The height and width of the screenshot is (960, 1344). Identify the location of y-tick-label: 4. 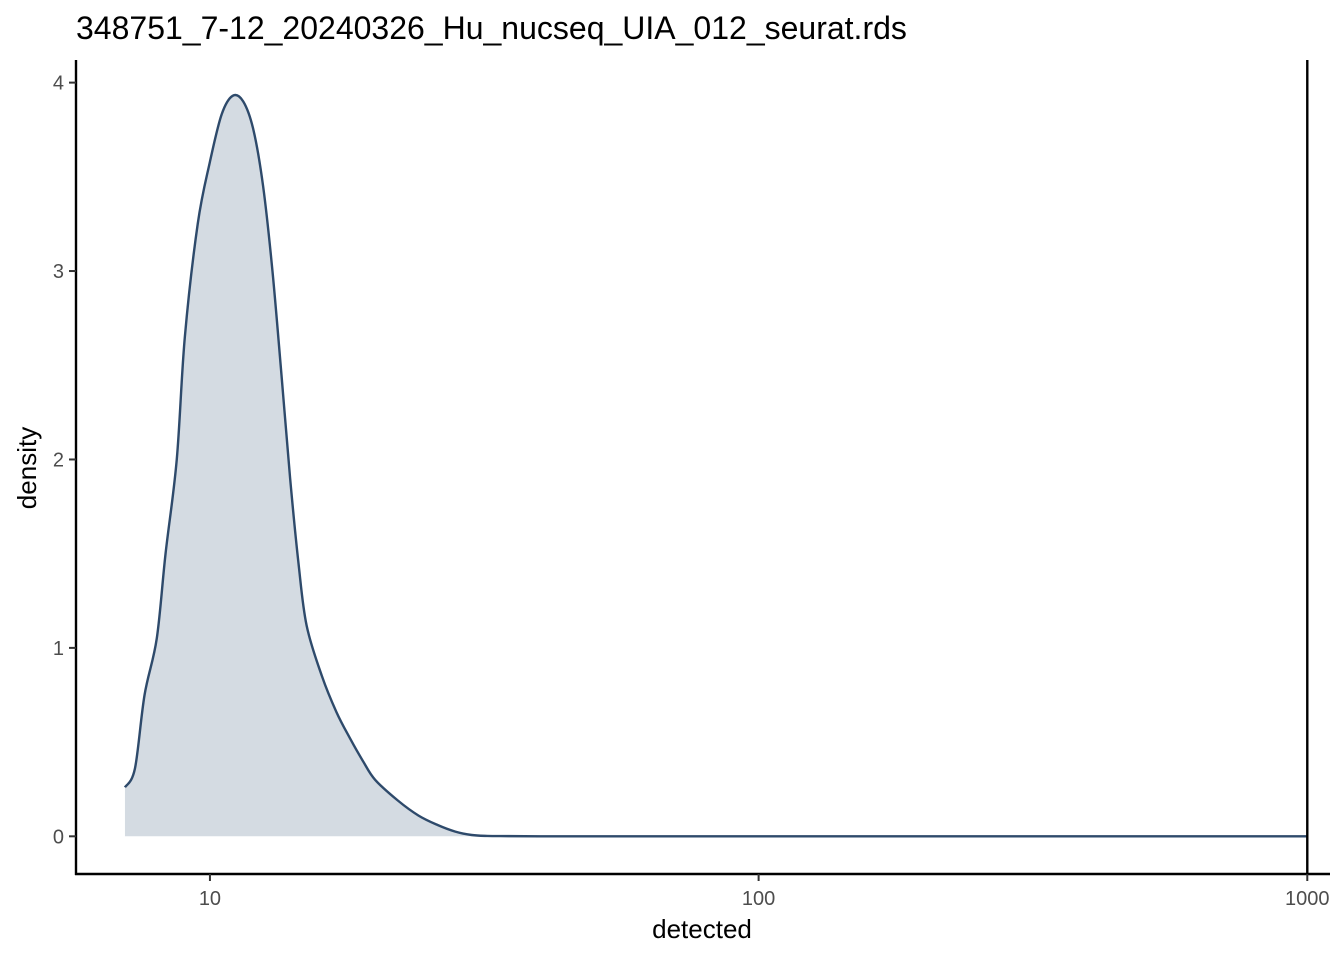
(58, 84).